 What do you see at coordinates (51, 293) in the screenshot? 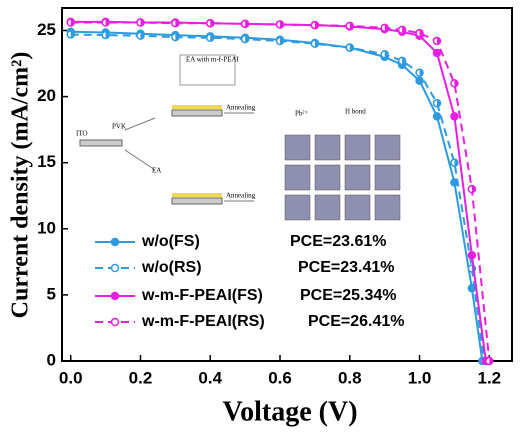
I see `y-tick-label: 5` at bounding box center [51, 293].